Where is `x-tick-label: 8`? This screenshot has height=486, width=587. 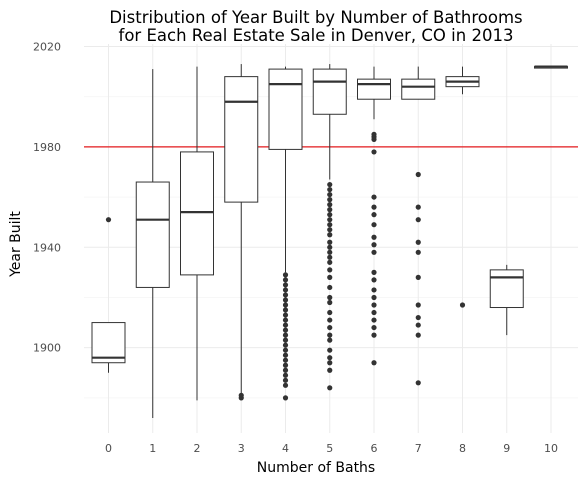
x-tick-label: 8 is located at coordinates (462, 448).